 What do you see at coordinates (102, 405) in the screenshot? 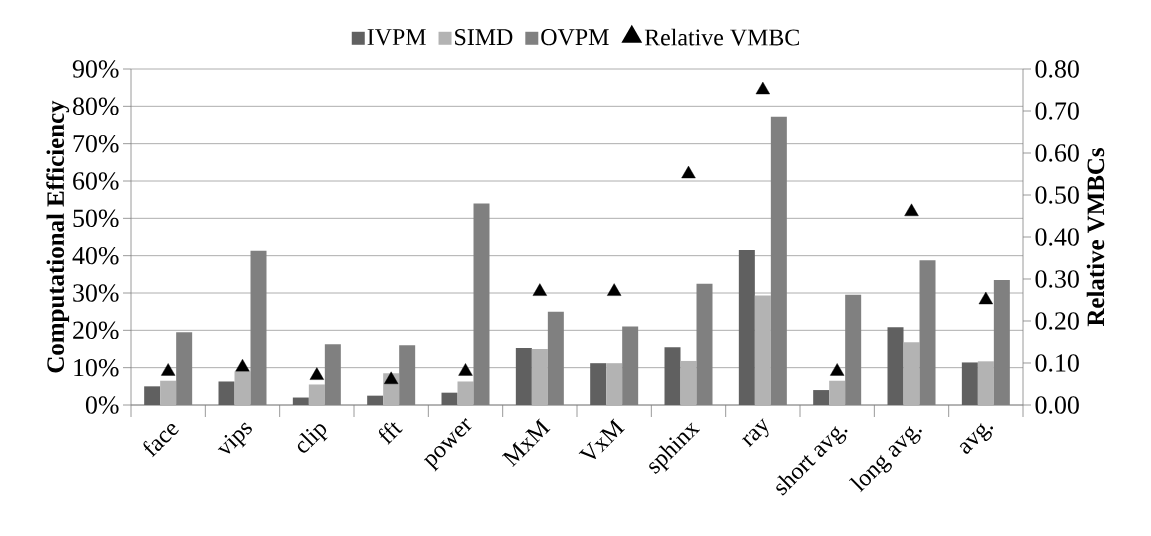
I see `y-tick-label: 0%` at bounding box center [102, 405].